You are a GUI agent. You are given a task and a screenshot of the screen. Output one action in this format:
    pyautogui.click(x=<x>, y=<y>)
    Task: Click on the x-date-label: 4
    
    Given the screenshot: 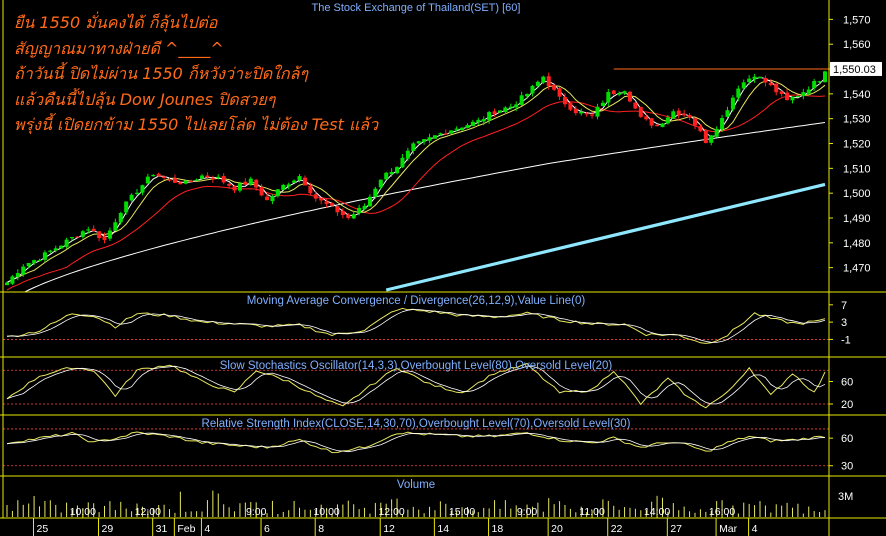 What is the action you would take?
    pyautogui.click(x=755, y=529)
    